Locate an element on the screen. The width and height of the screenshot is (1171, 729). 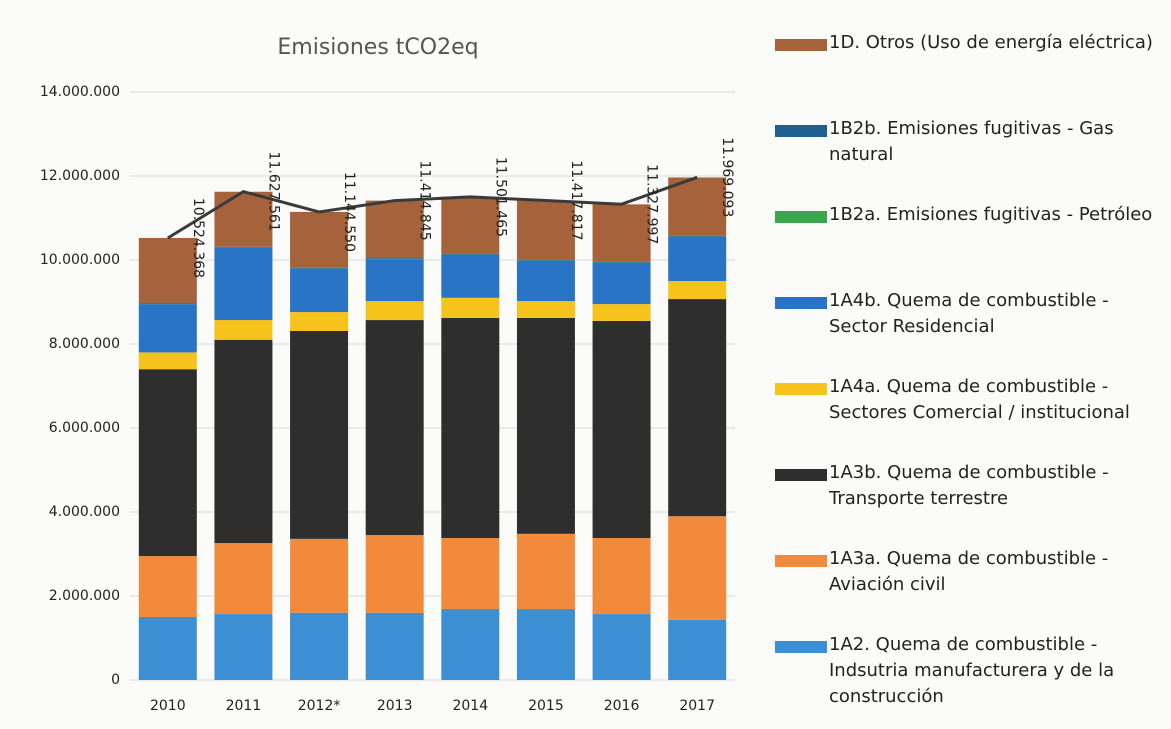
legend-label: 1D. Otros (Uso de energía eléctrica) is located at coordinates (991, 42).